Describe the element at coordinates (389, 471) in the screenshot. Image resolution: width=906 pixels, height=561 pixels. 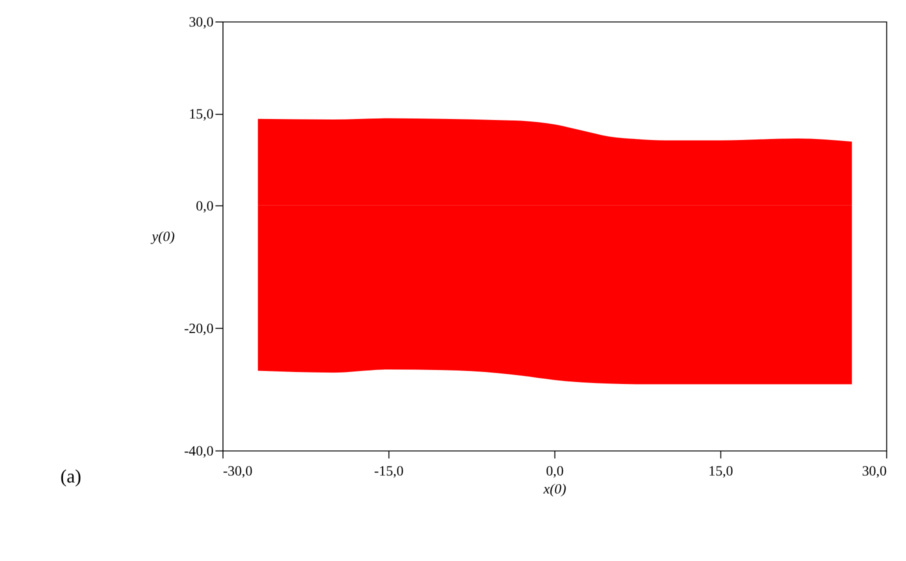
I see `x-tick-label: -15,0` at that location.